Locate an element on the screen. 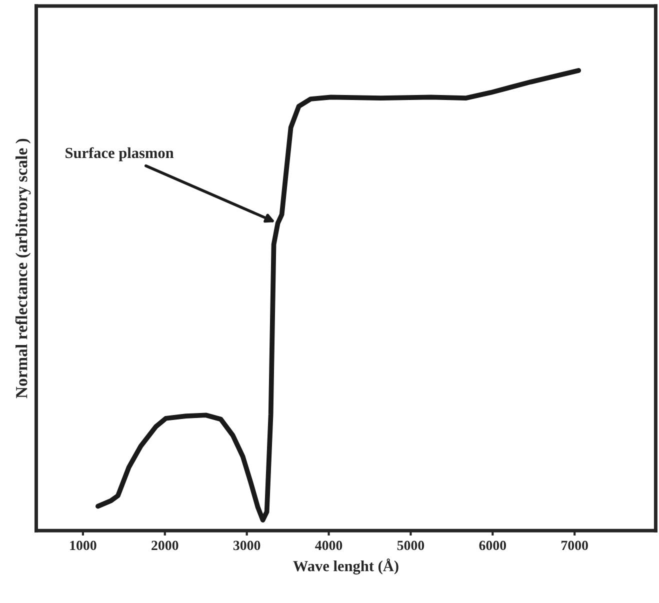  x-tick-label: 4000 is located at coordinates (328, 545).